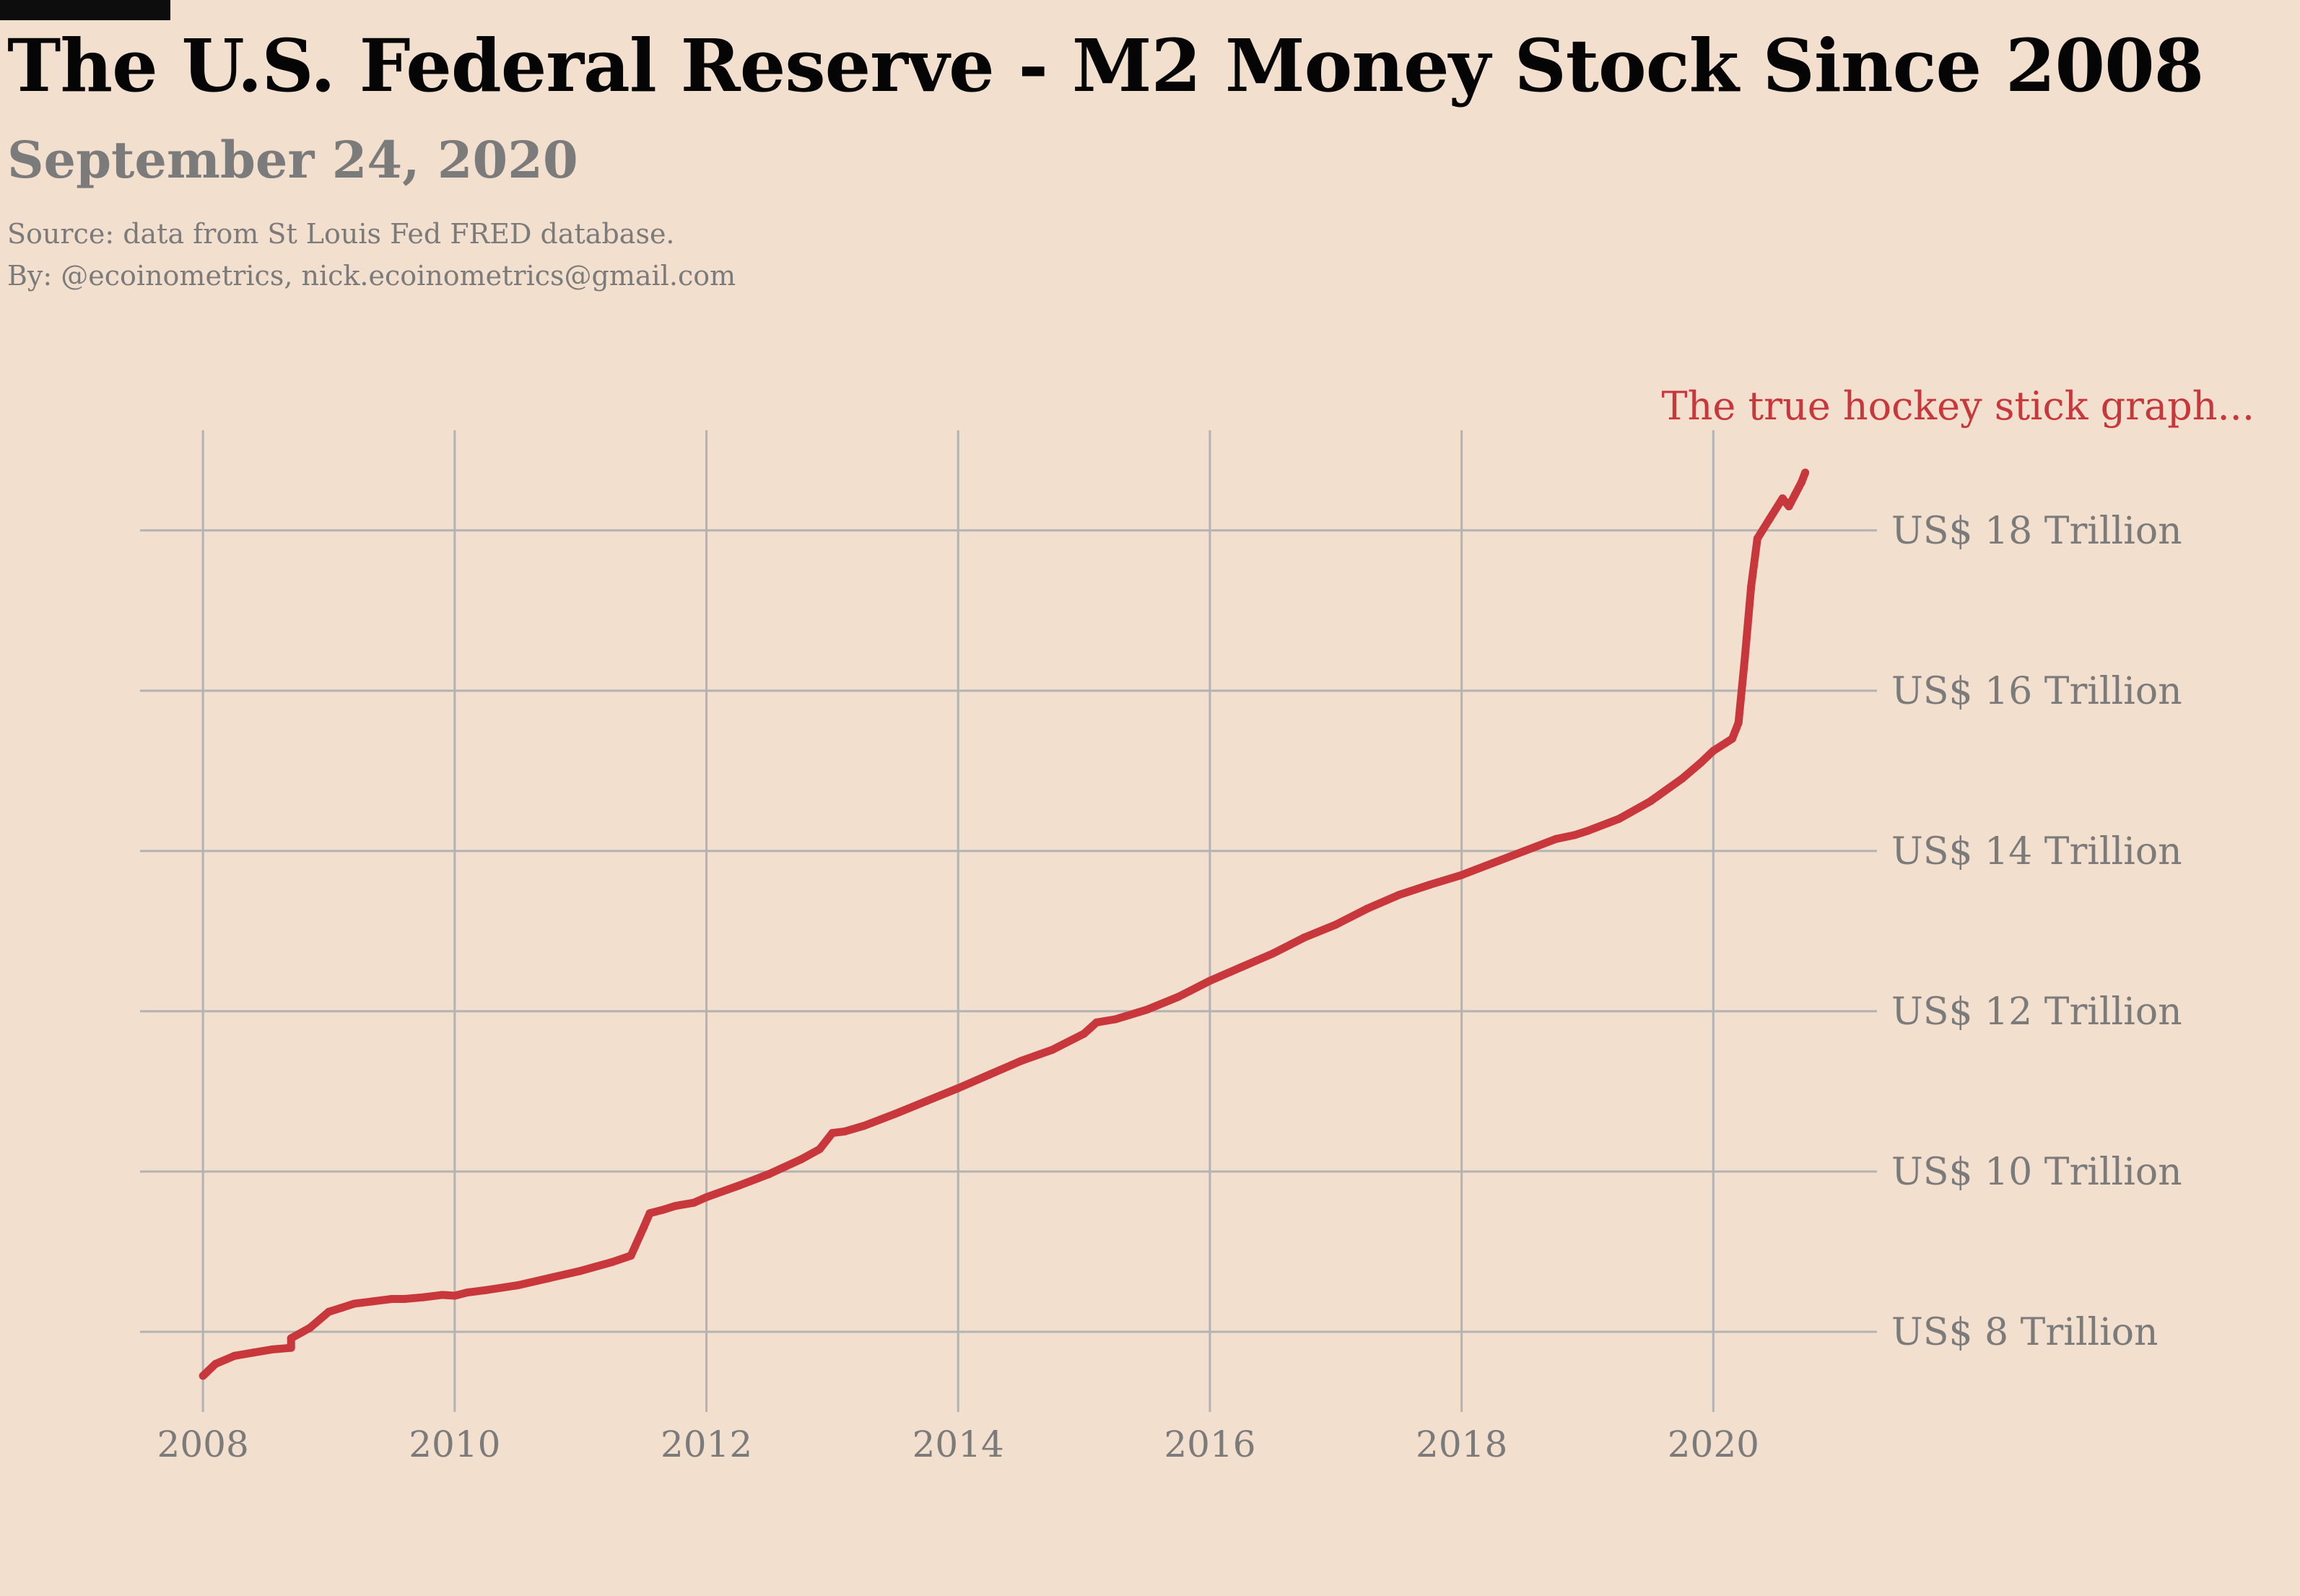  What do you see at coordinates (292, 160) in the screenshot?
I see `chart-date: September 24, 2020` at bounding box center [292, 160].